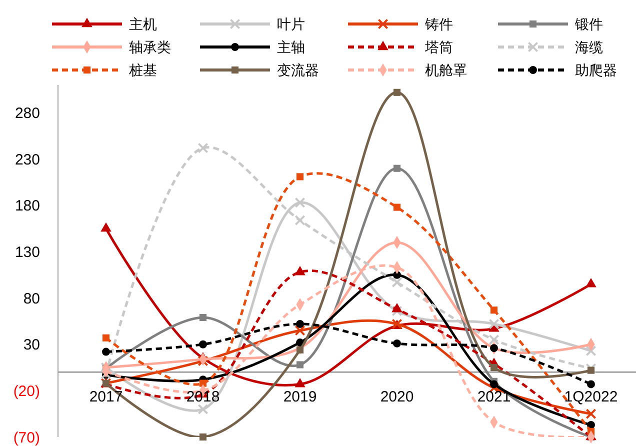 The width and height of the screenshot is (636, 446). I want to click on y-tick-label: (20), so click(26, 391).